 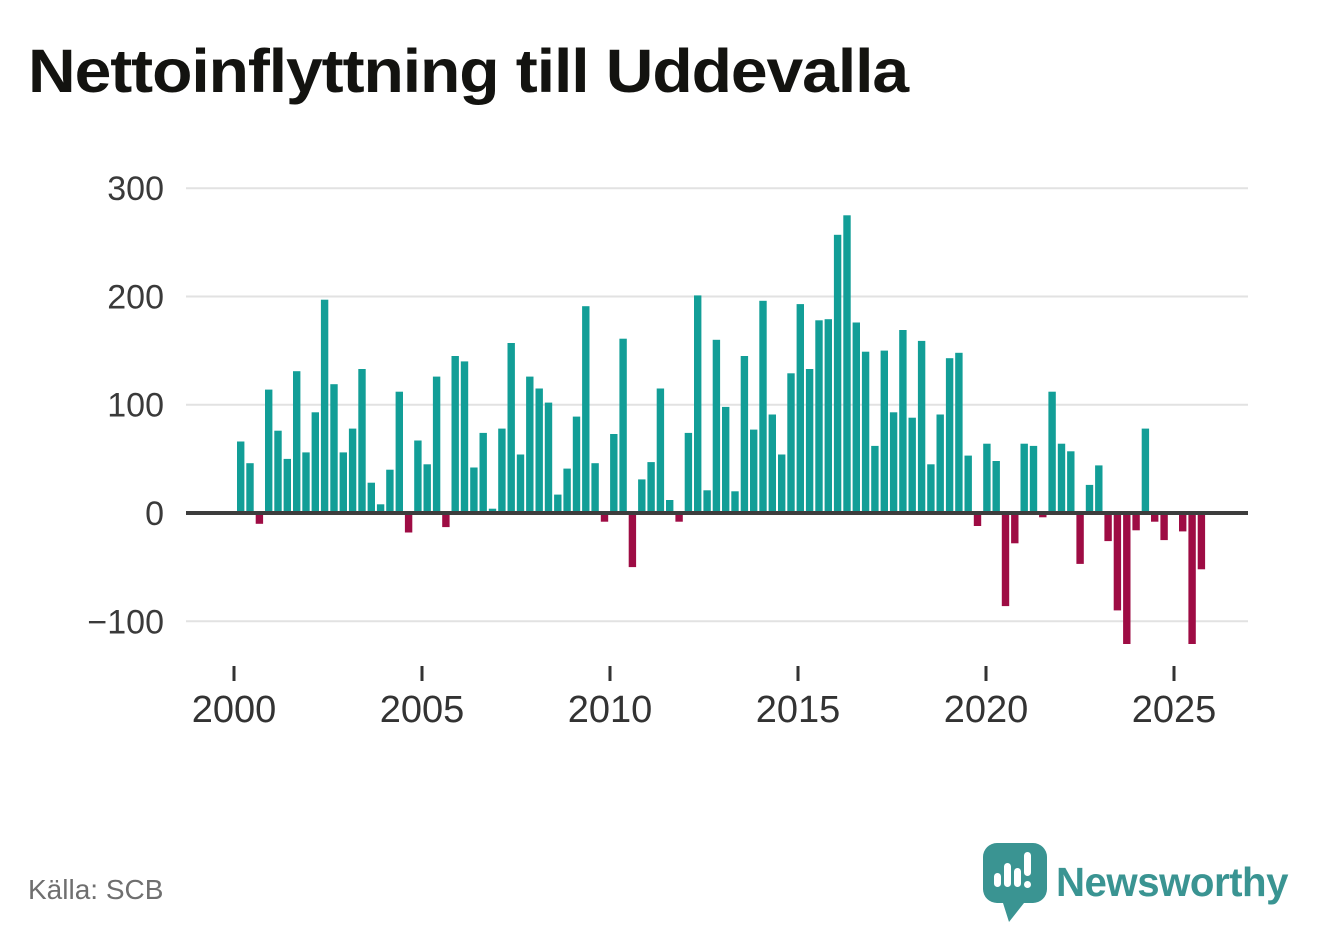 I want to click on bar-2025Q4, so click(x=1201, y=541).